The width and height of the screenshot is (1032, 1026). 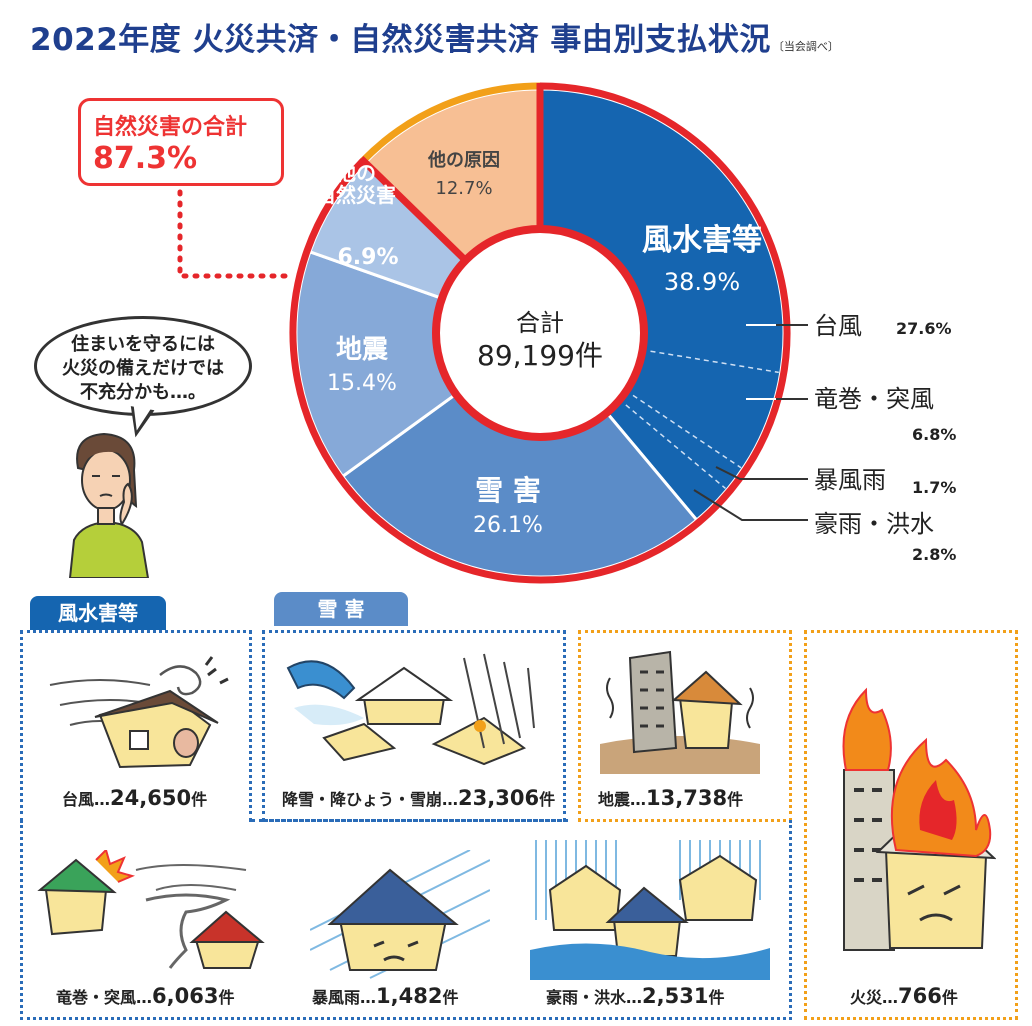 What do you see at coordinates (850, 480) in the screenshot?
I see `breakdown-label-storm: 暴風雨` at bounding box center [850, 480].